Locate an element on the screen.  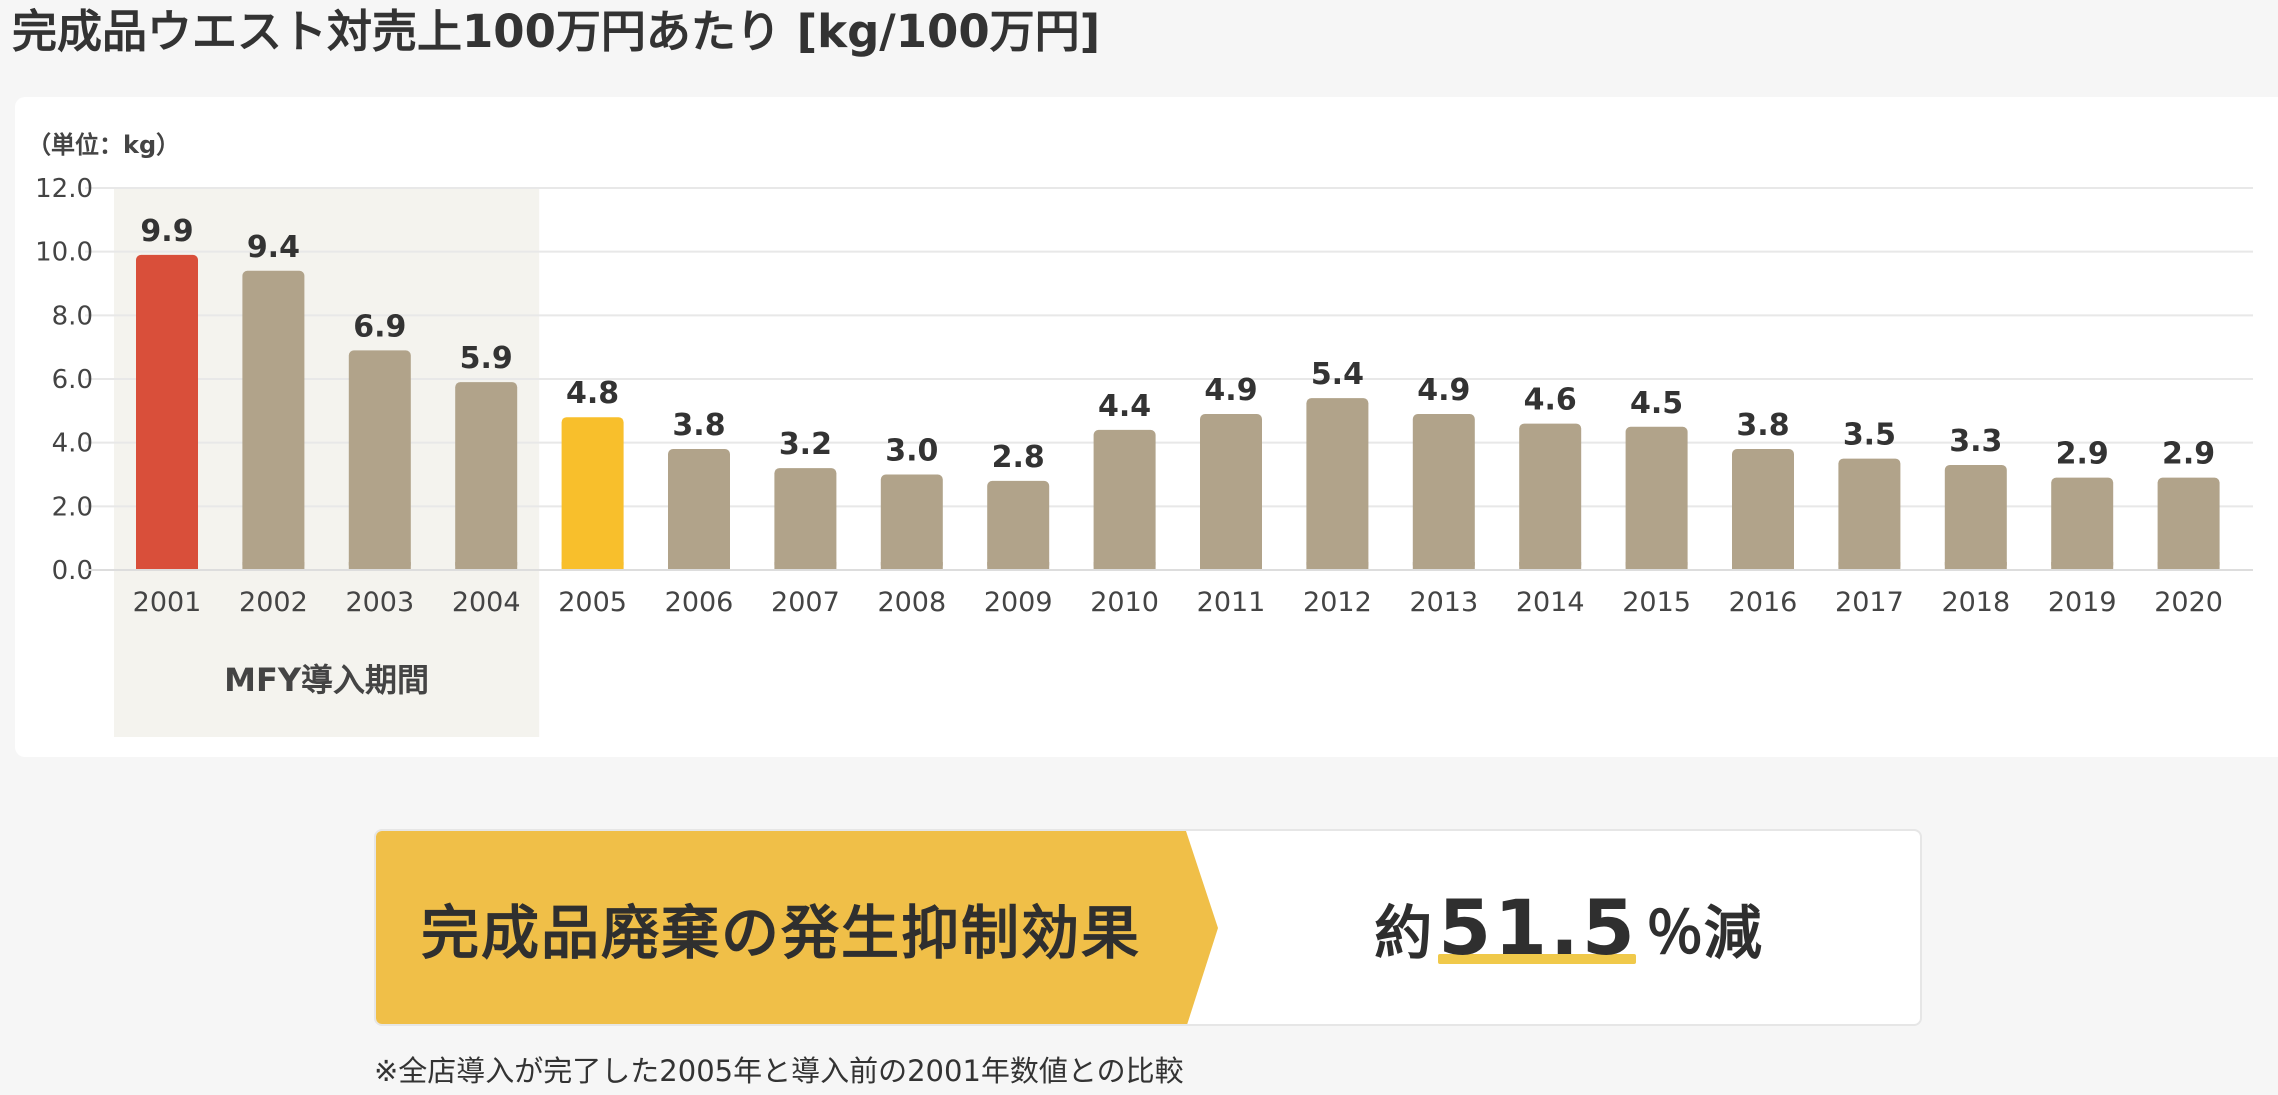
bar-2012 is located at coordinates (1337, 484).